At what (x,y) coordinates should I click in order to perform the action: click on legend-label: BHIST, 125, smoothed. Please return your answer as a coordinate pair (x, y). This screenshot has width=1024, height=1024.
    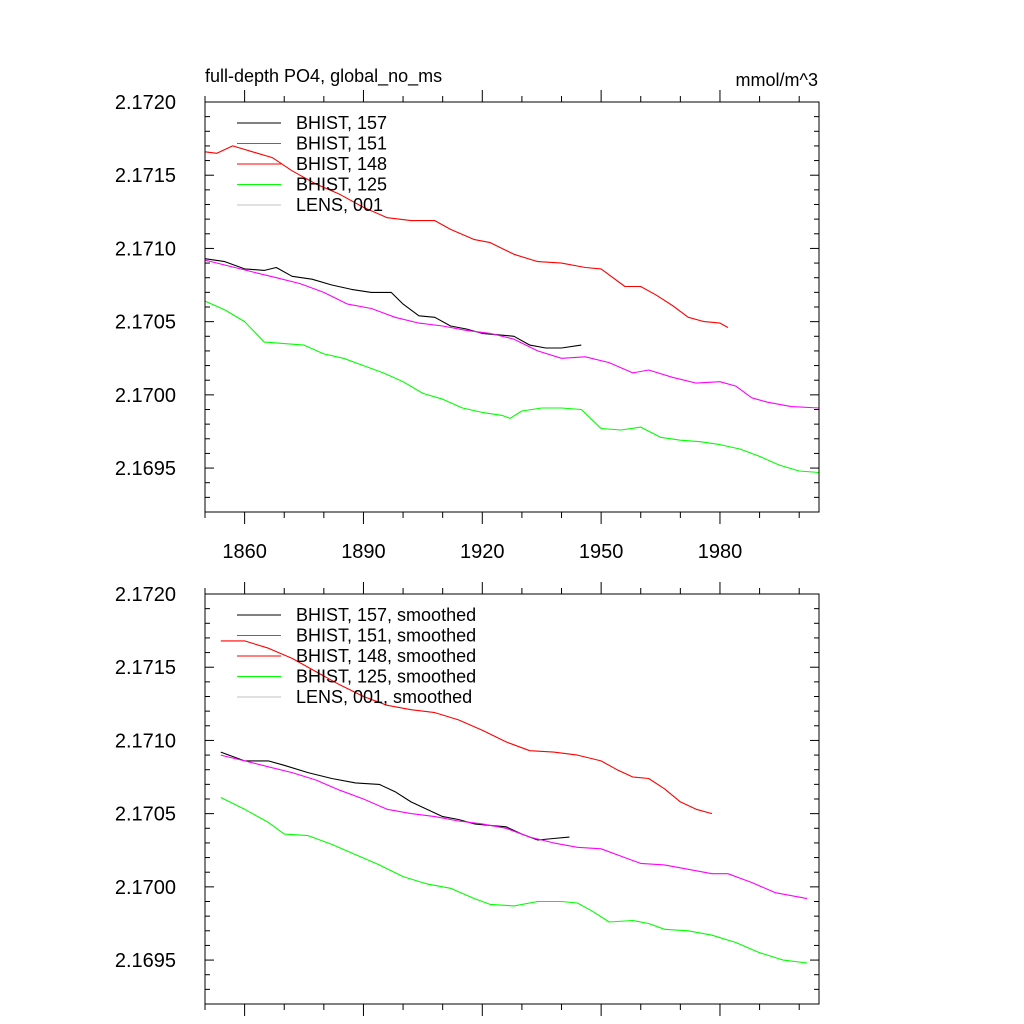
    Looking at the image, I should click on (386, 677).